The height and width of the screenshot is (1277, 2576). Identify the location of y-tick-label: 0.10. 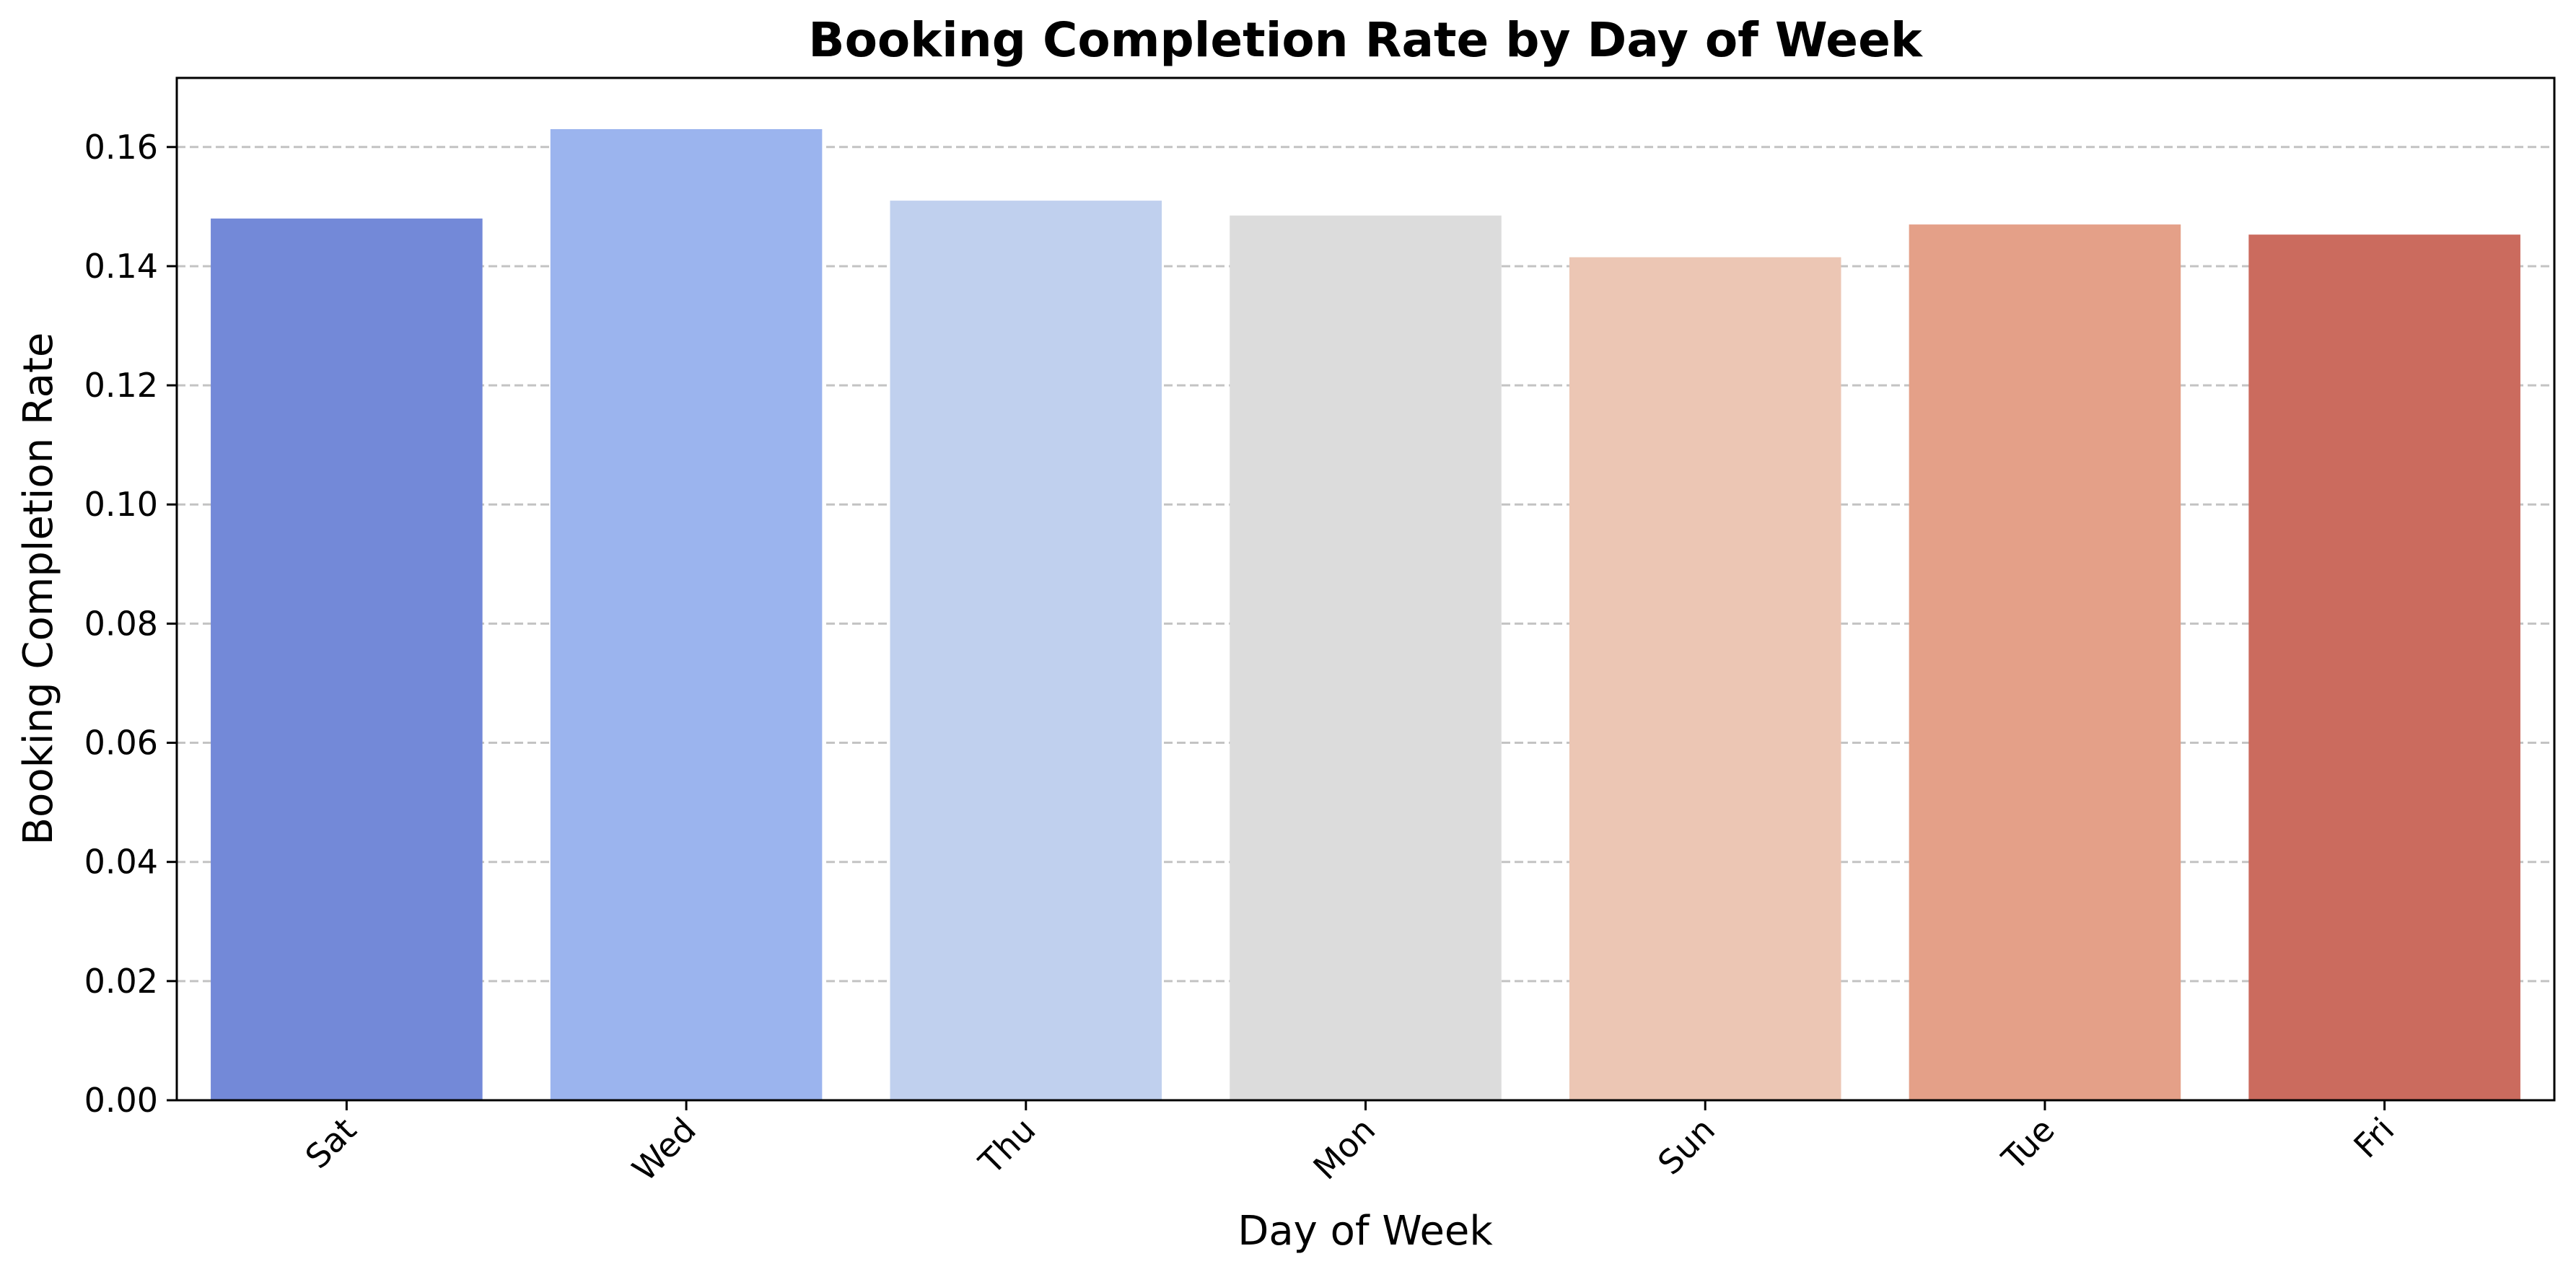
(121, 504).